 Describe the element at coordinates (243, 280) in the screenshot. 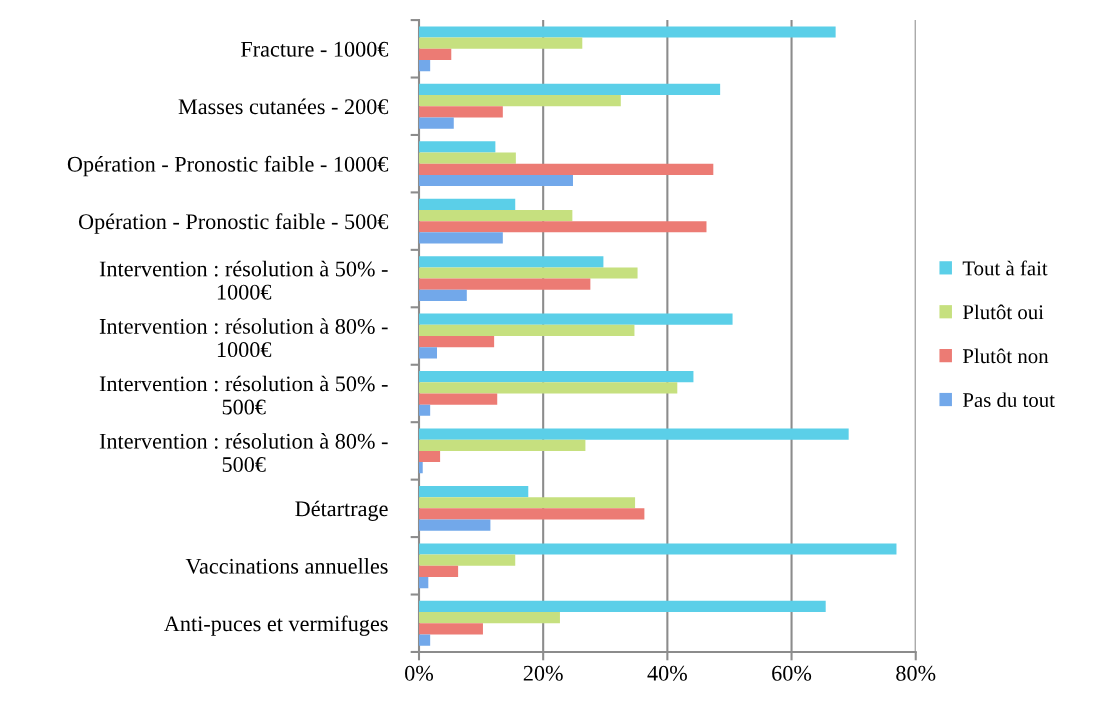

I see `y-tick-label: Intervention : résolution à 50% - 1000€` at that location.